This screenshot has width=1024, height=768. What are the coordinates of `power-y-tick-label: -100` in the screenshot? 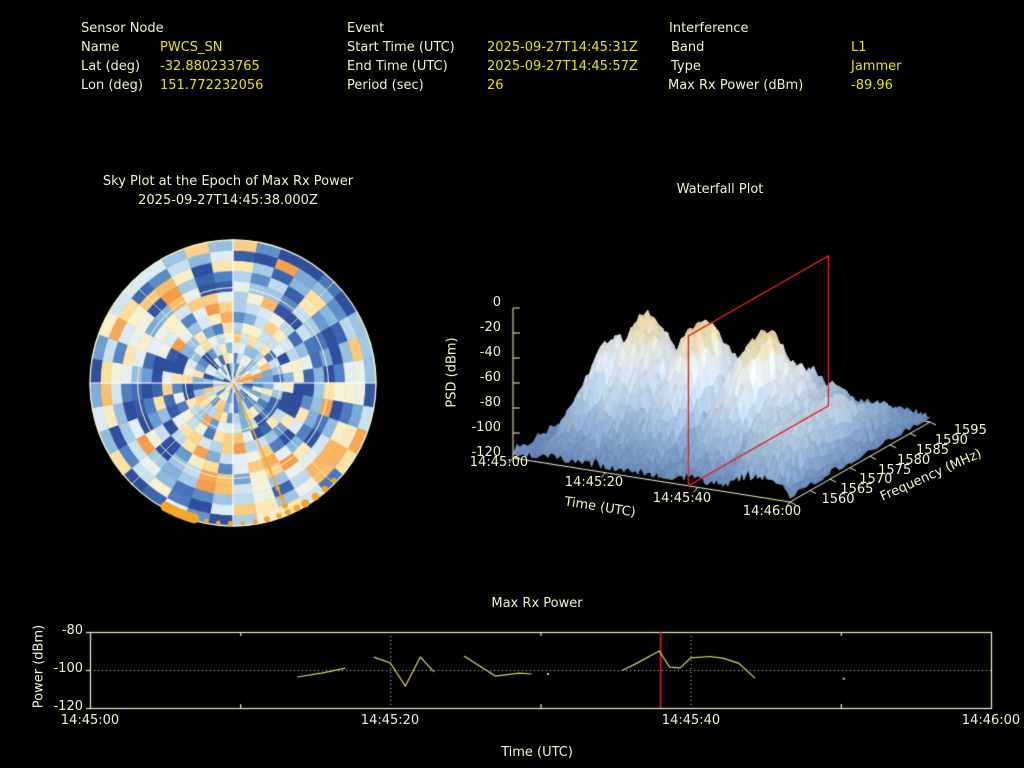 It's located at (68, 668).